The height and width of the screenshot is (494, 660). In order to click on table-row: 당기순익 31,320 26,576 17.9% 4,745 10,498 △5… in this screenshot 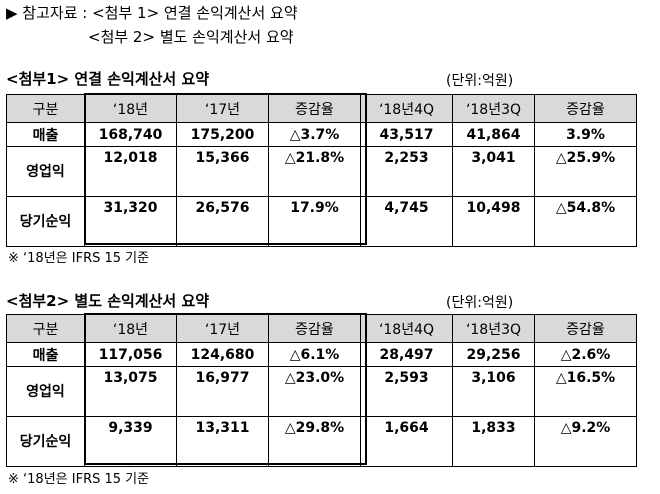, I will do `click(321, 221)`.